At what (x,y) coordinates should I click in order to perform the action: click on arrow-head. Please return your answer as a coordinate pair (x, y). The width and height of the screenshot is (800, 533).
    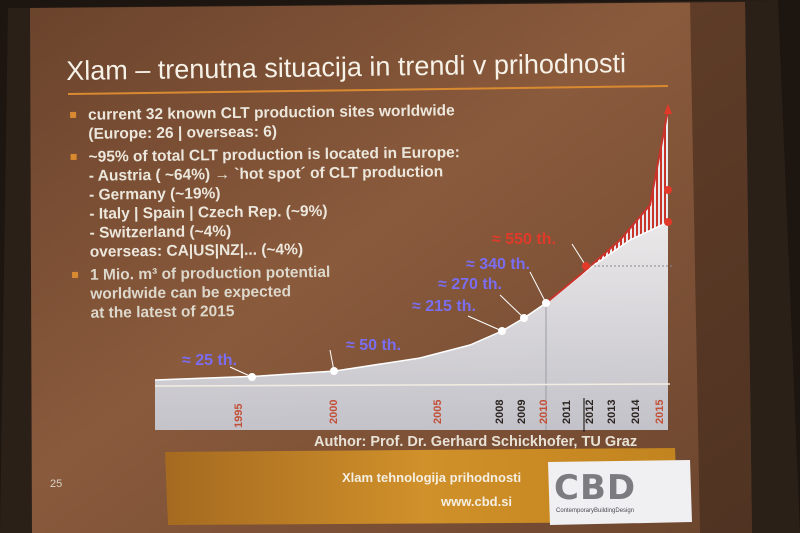
    Looking at the image, I should click on (668, 109).